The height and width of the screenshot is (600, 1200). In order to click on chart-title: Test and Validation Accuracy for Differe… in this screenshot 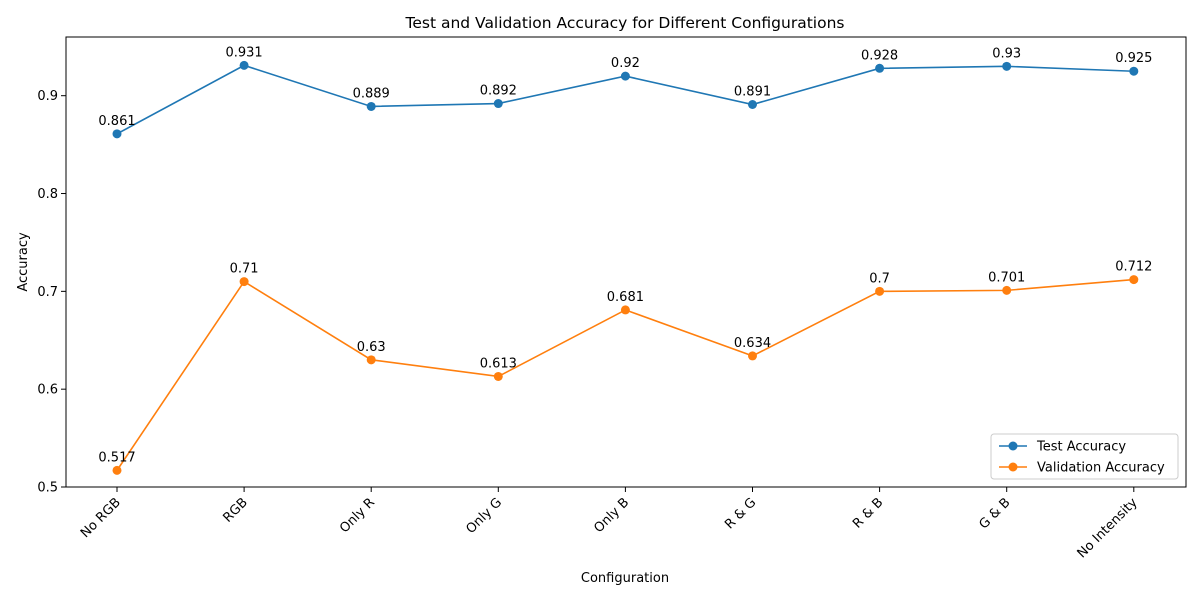, I will do `click(625, 23)`.